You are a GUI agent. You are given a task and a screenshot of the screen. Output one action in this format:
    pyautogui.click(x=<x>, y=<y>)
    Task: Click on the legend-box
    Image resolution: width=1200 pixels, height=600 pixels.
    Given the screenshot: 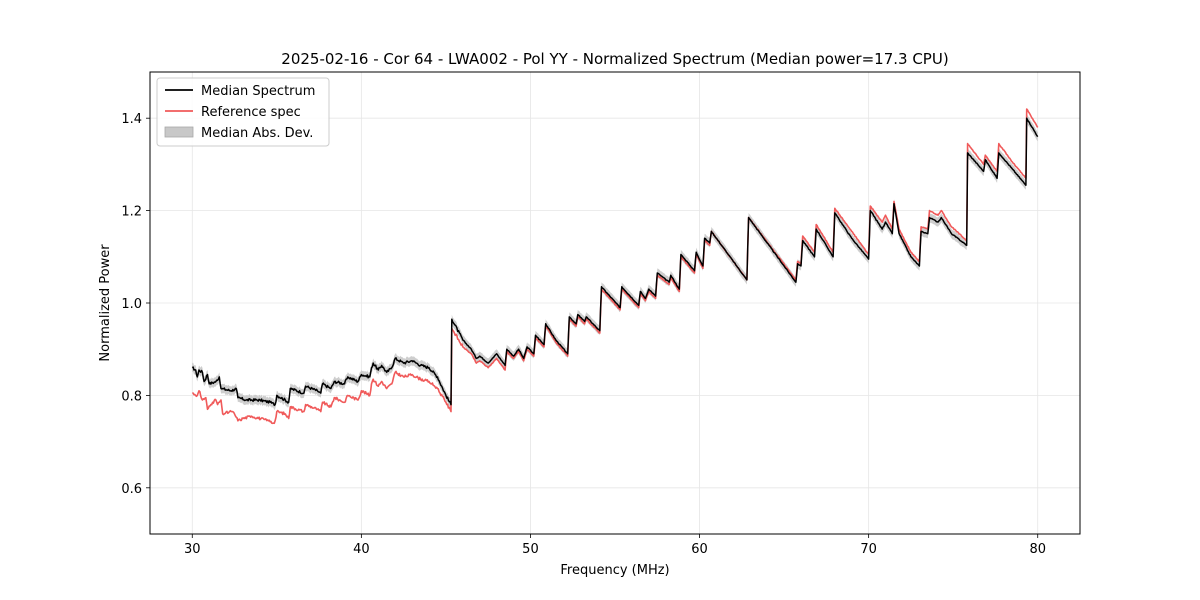 What is the action you would take?
    pyautogui.click(x=243, y=112)
    